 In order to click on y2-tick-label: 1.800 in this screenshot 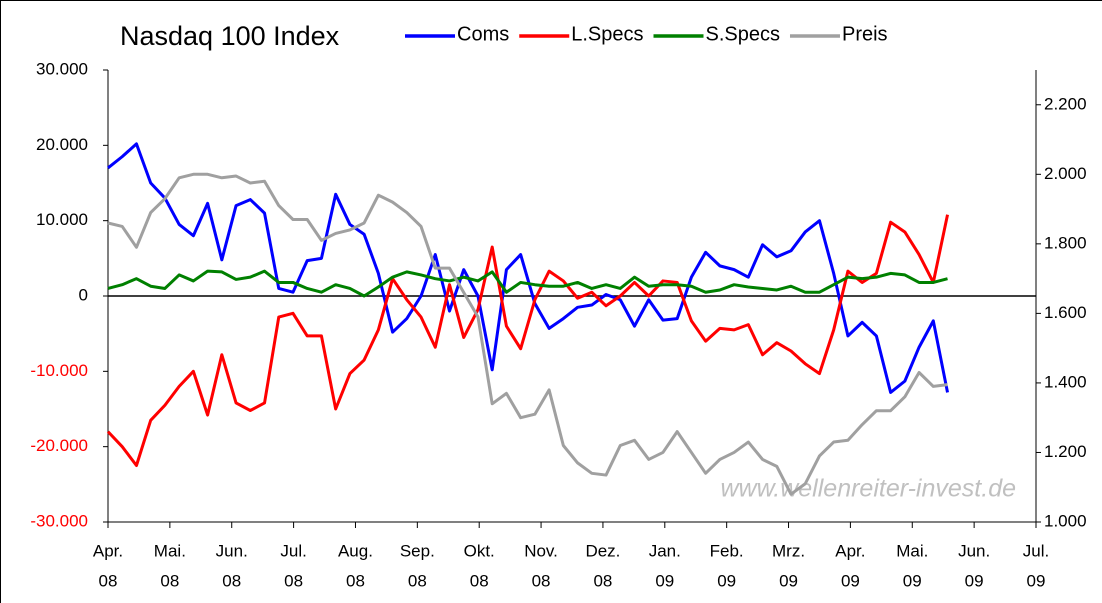, I will do `click(1065, 242)`.